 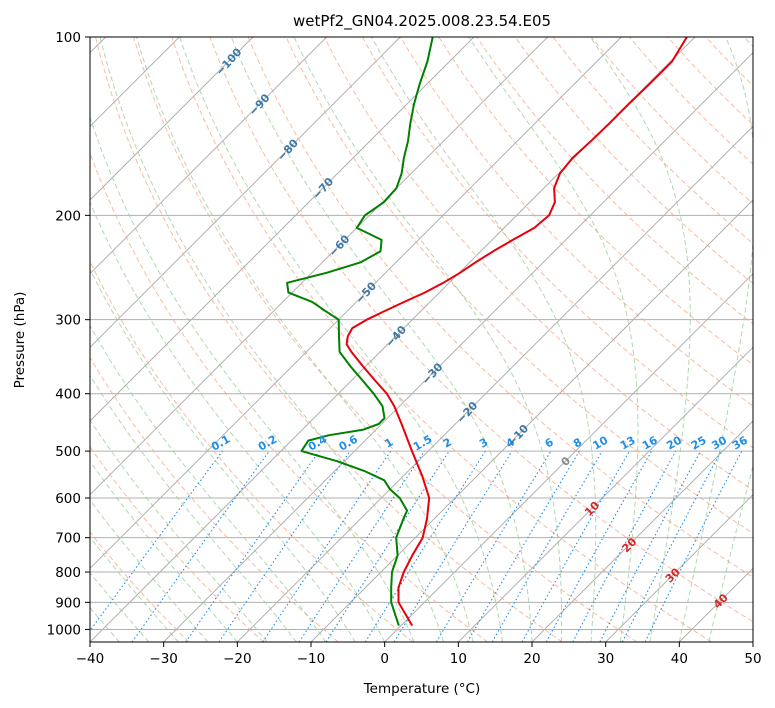 I want to click on x-tick-label: −20, so click(x=237, y=659).